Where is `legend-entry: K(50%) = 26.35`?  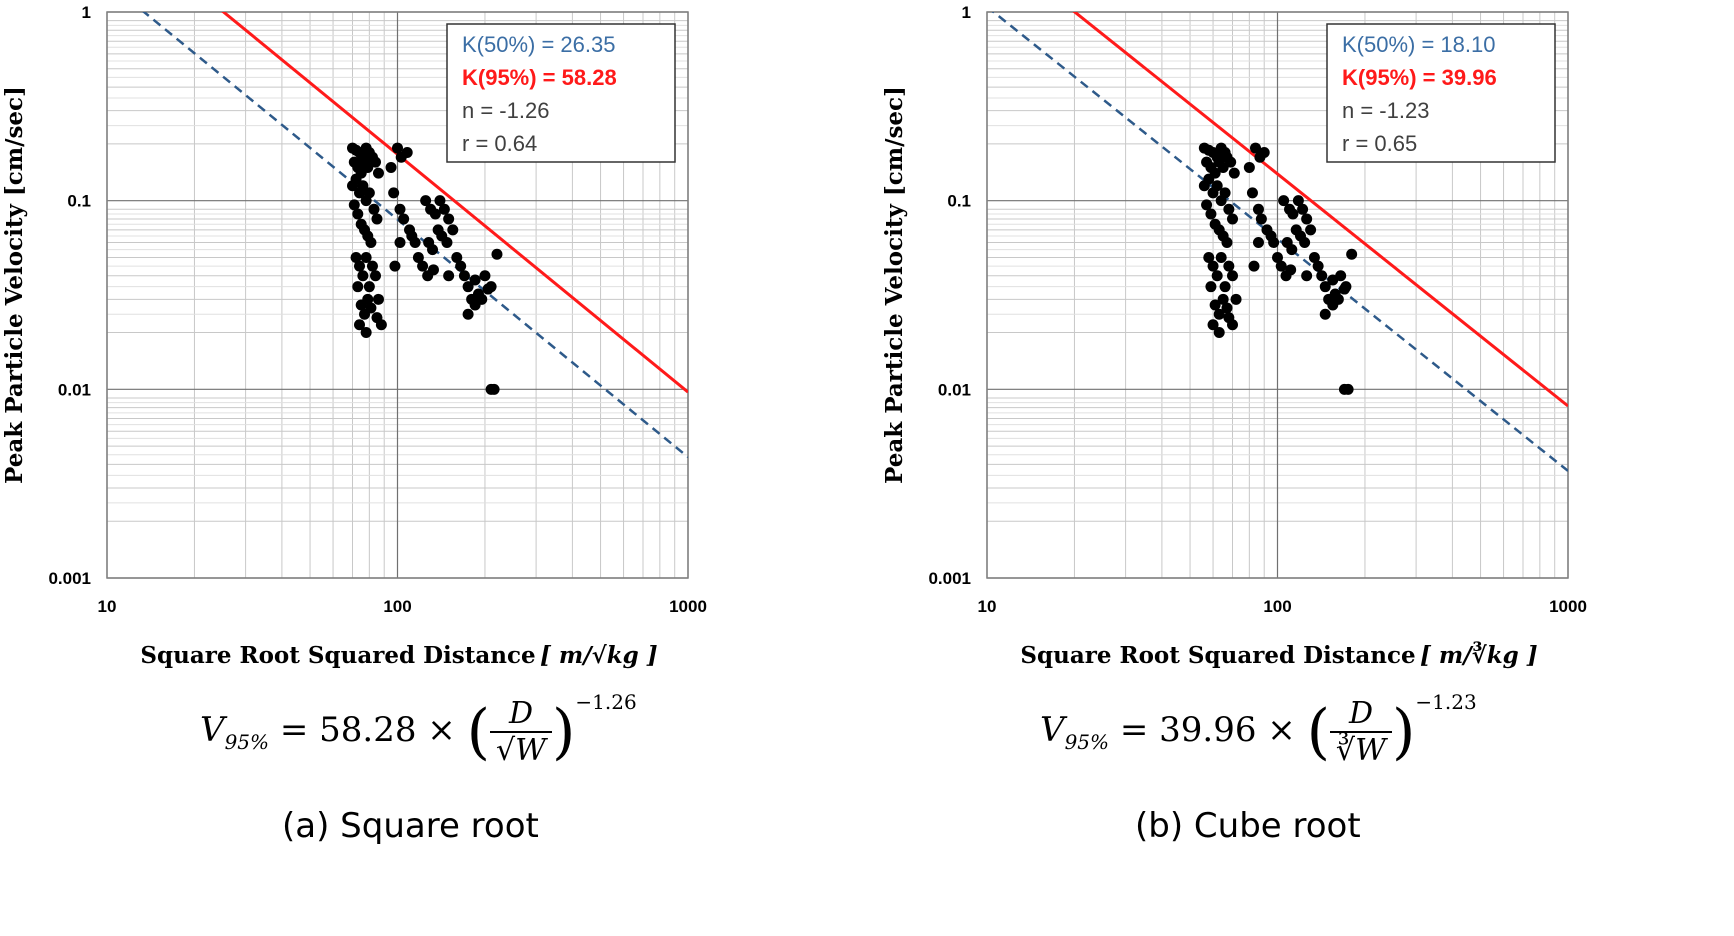
legend-entry: K(50%) = 26.35 is located at coordinates (538, 44).